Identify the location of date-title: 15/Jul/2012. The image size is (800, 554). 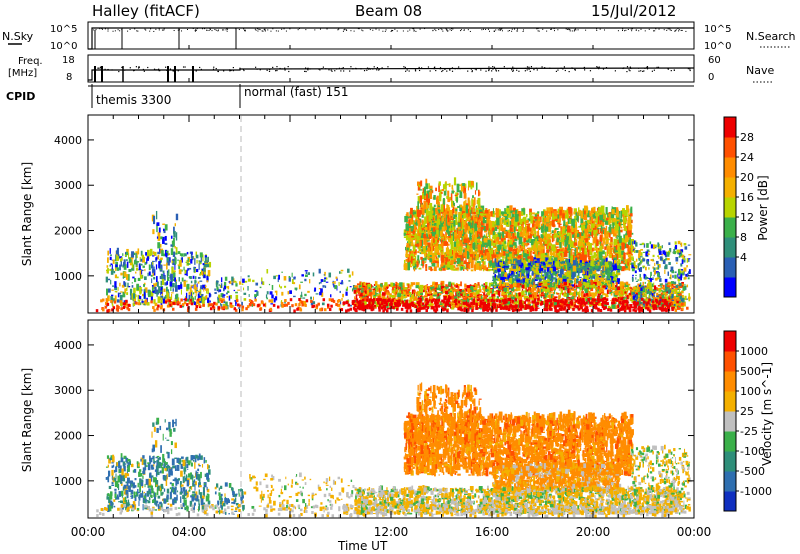
(633, 11).